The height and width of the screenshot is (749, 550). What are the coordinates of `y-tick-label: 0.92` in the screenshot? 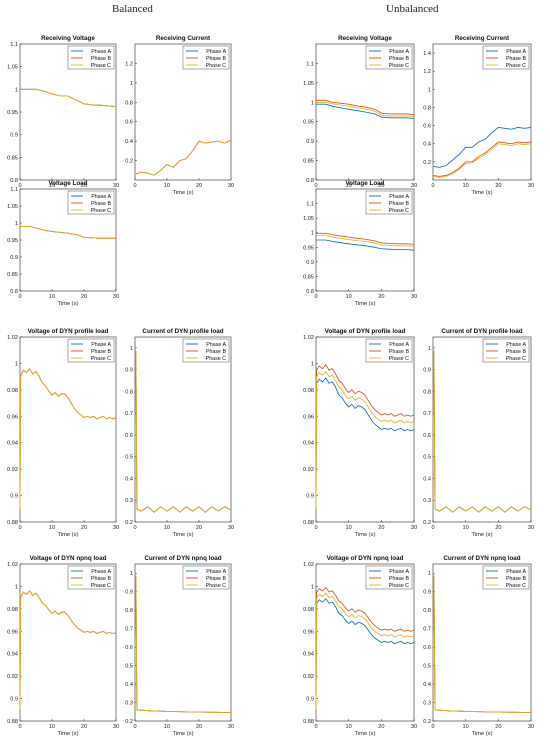 It's located at (308, 677).